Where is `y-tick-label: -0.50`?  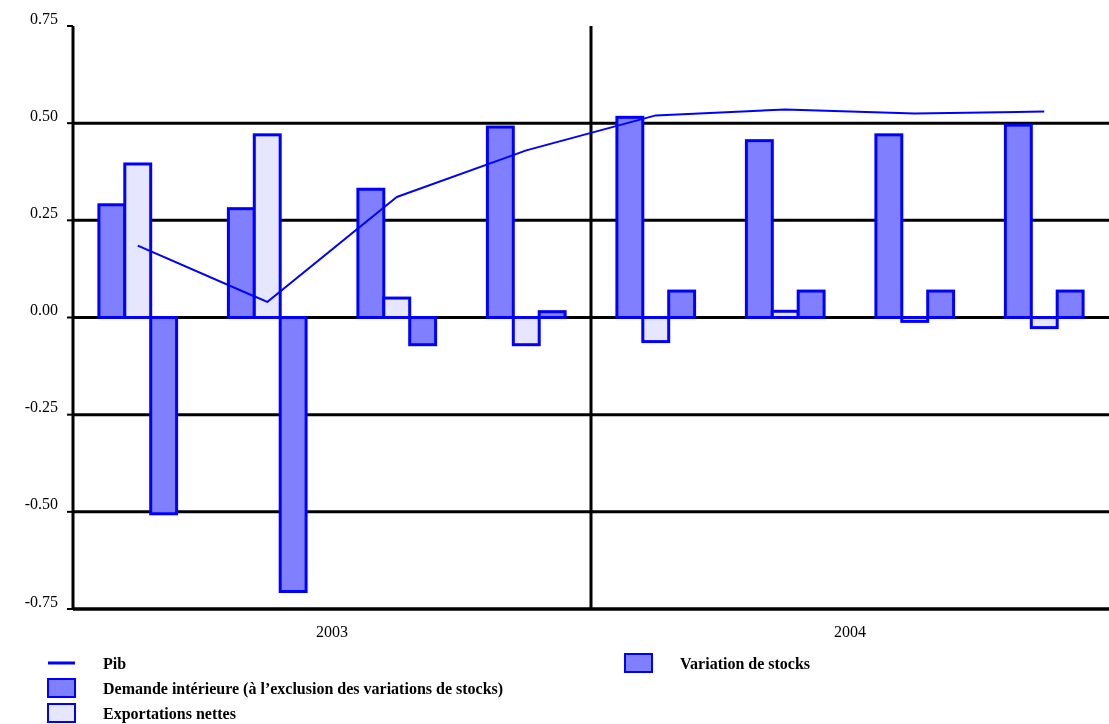 y-tick-label: -0.50 is located at coordinates (41, 504).